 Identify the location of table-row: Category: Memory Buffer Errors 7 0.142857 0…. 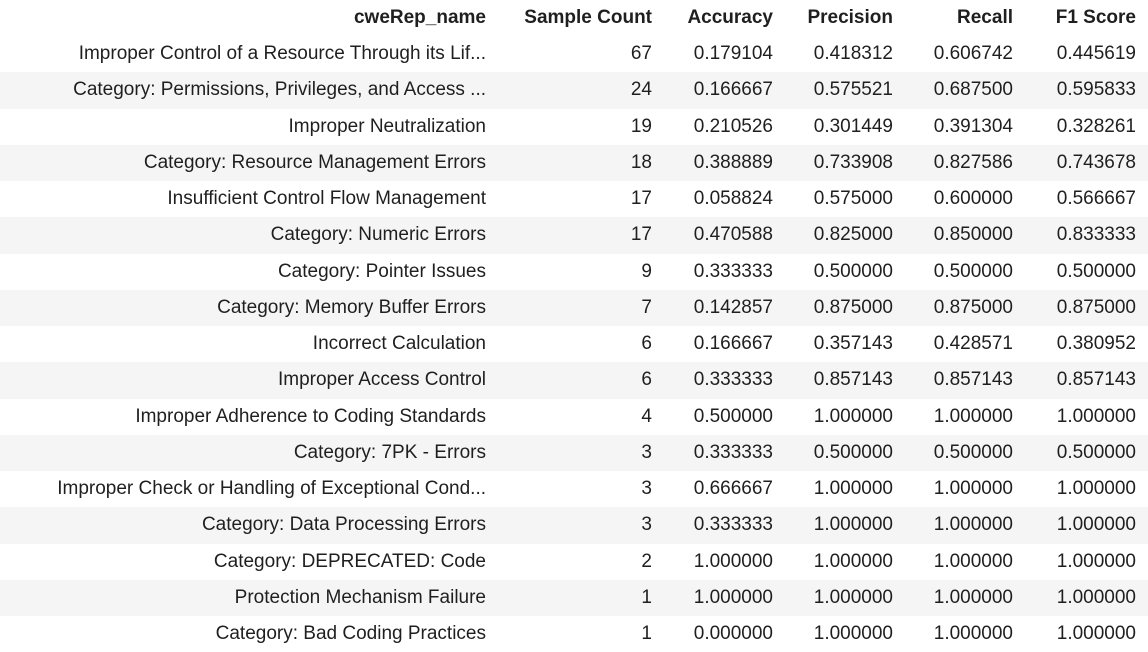
(574, 307).